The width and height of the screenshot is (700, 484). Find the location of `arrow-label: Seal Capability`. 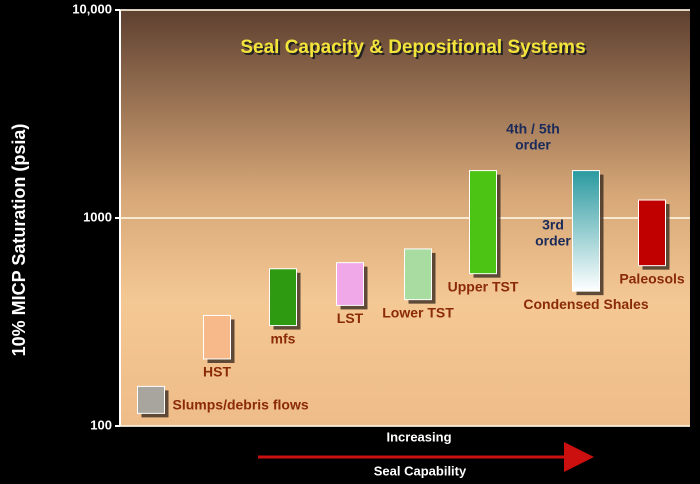

arrow-label: Seal Capability is located at coordinates (420, 470).